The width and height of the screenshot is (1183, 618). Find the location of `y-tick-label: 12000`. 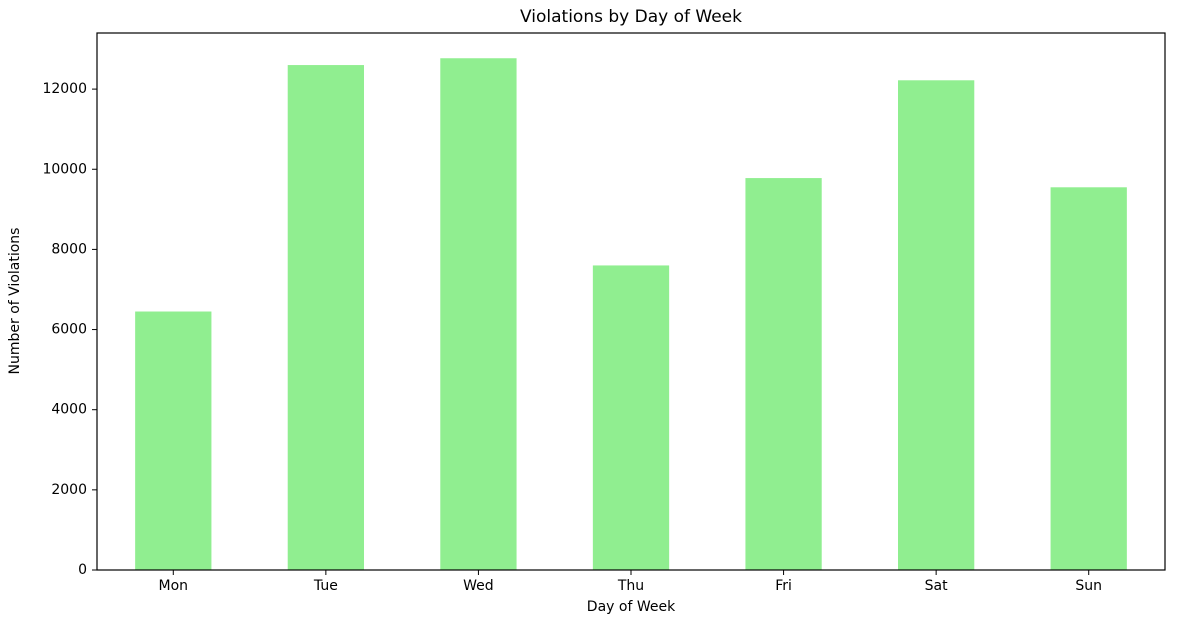

y-tick-label: 12000 is located at coordinates (64, 89).